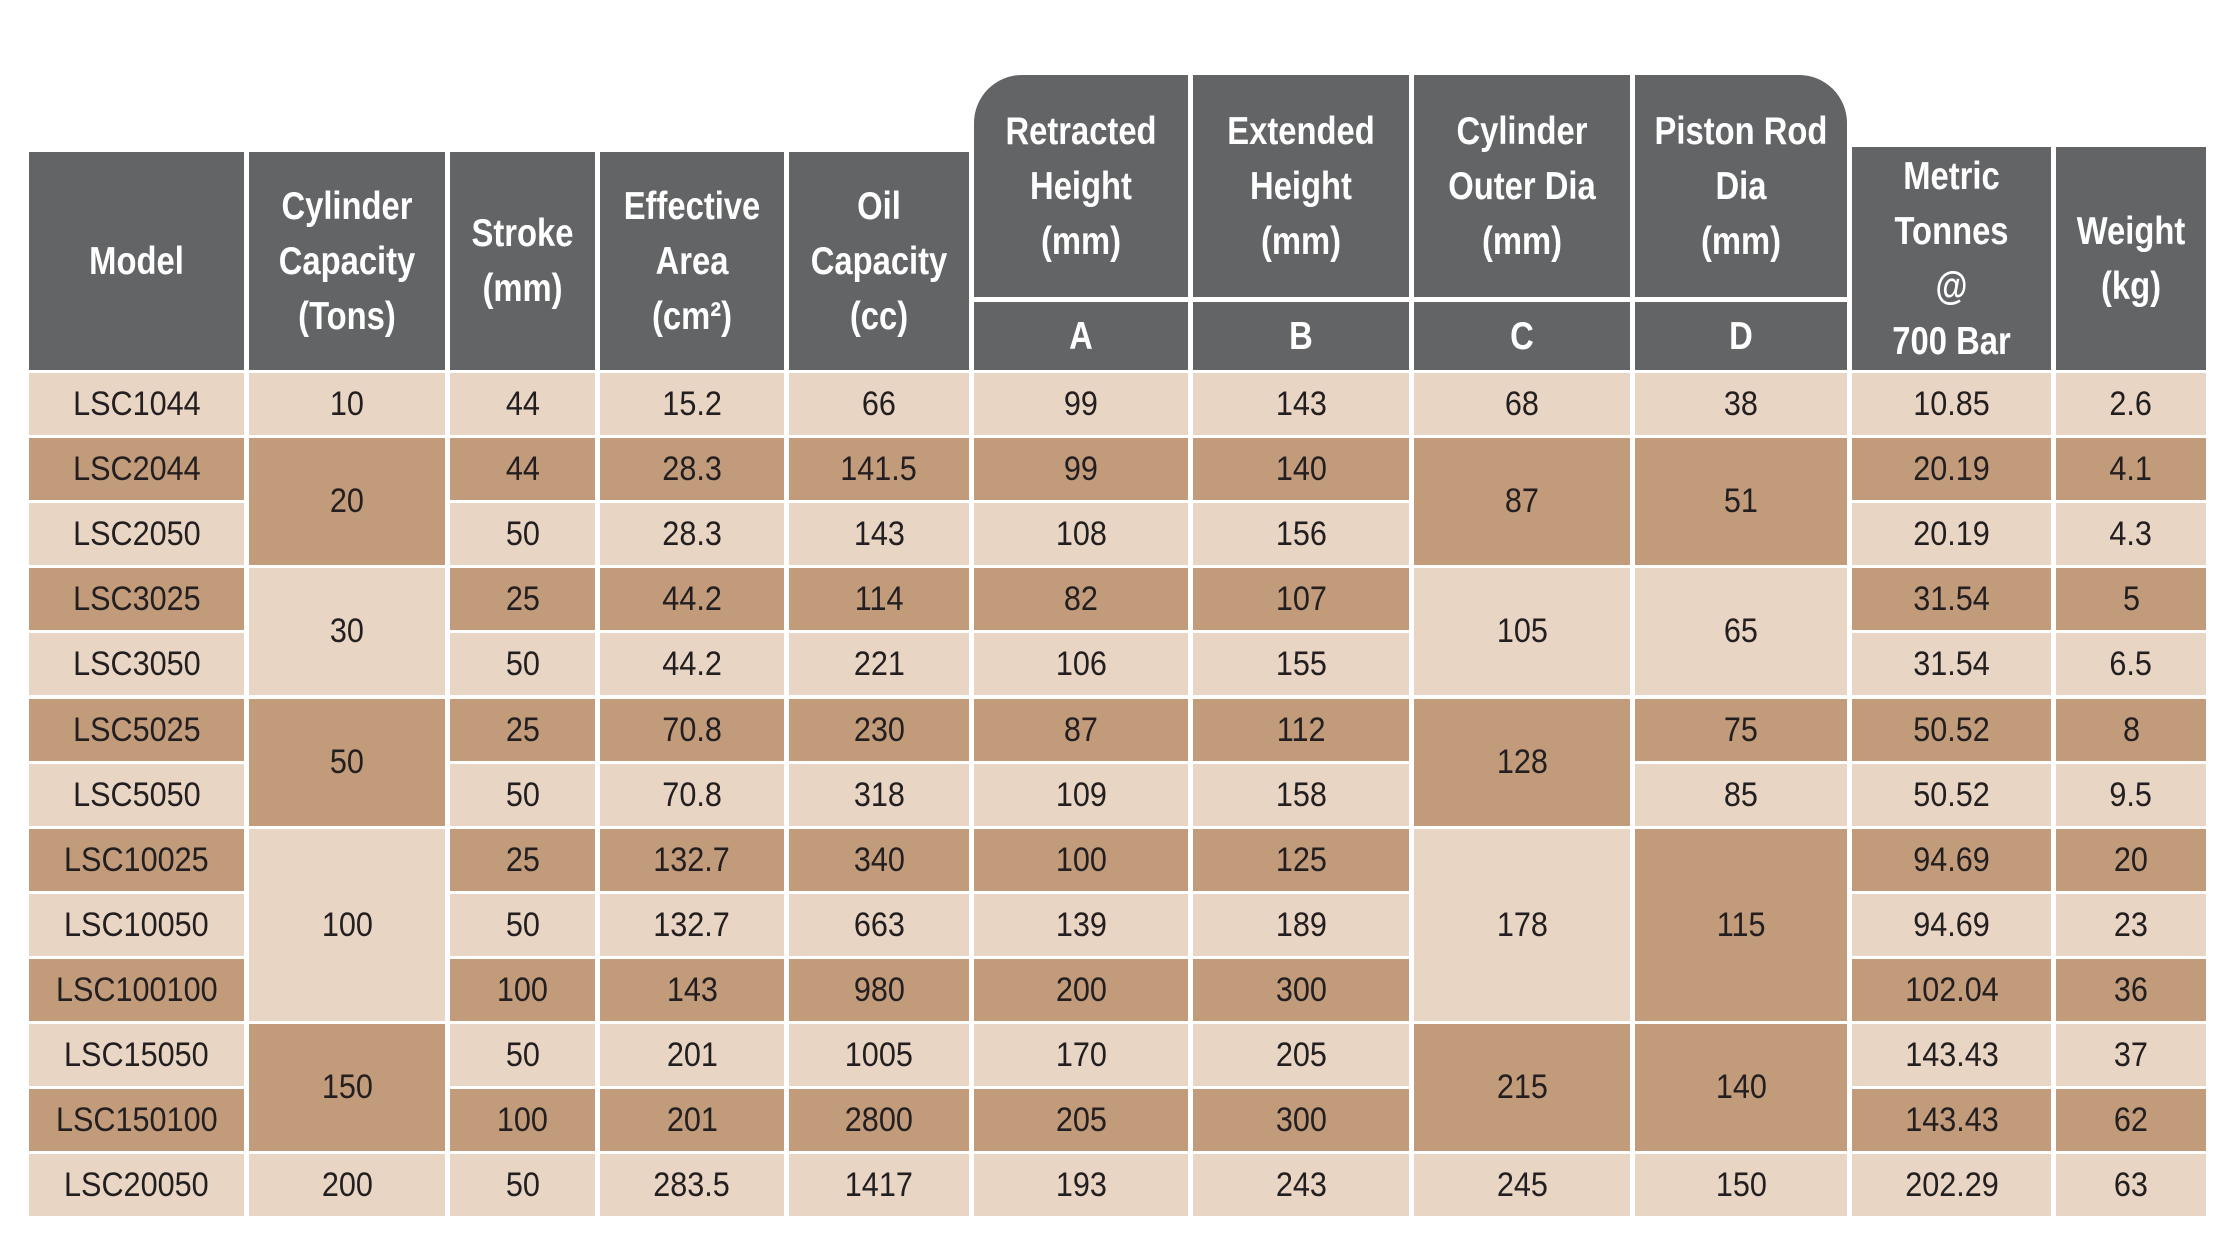 This screenshot has height=1245, width=2229. Describe the element at coordinates (347, 261) in the screenshot. I see `header-cylinder-capacity: Cylinder Capacity (Tons)` at that location.